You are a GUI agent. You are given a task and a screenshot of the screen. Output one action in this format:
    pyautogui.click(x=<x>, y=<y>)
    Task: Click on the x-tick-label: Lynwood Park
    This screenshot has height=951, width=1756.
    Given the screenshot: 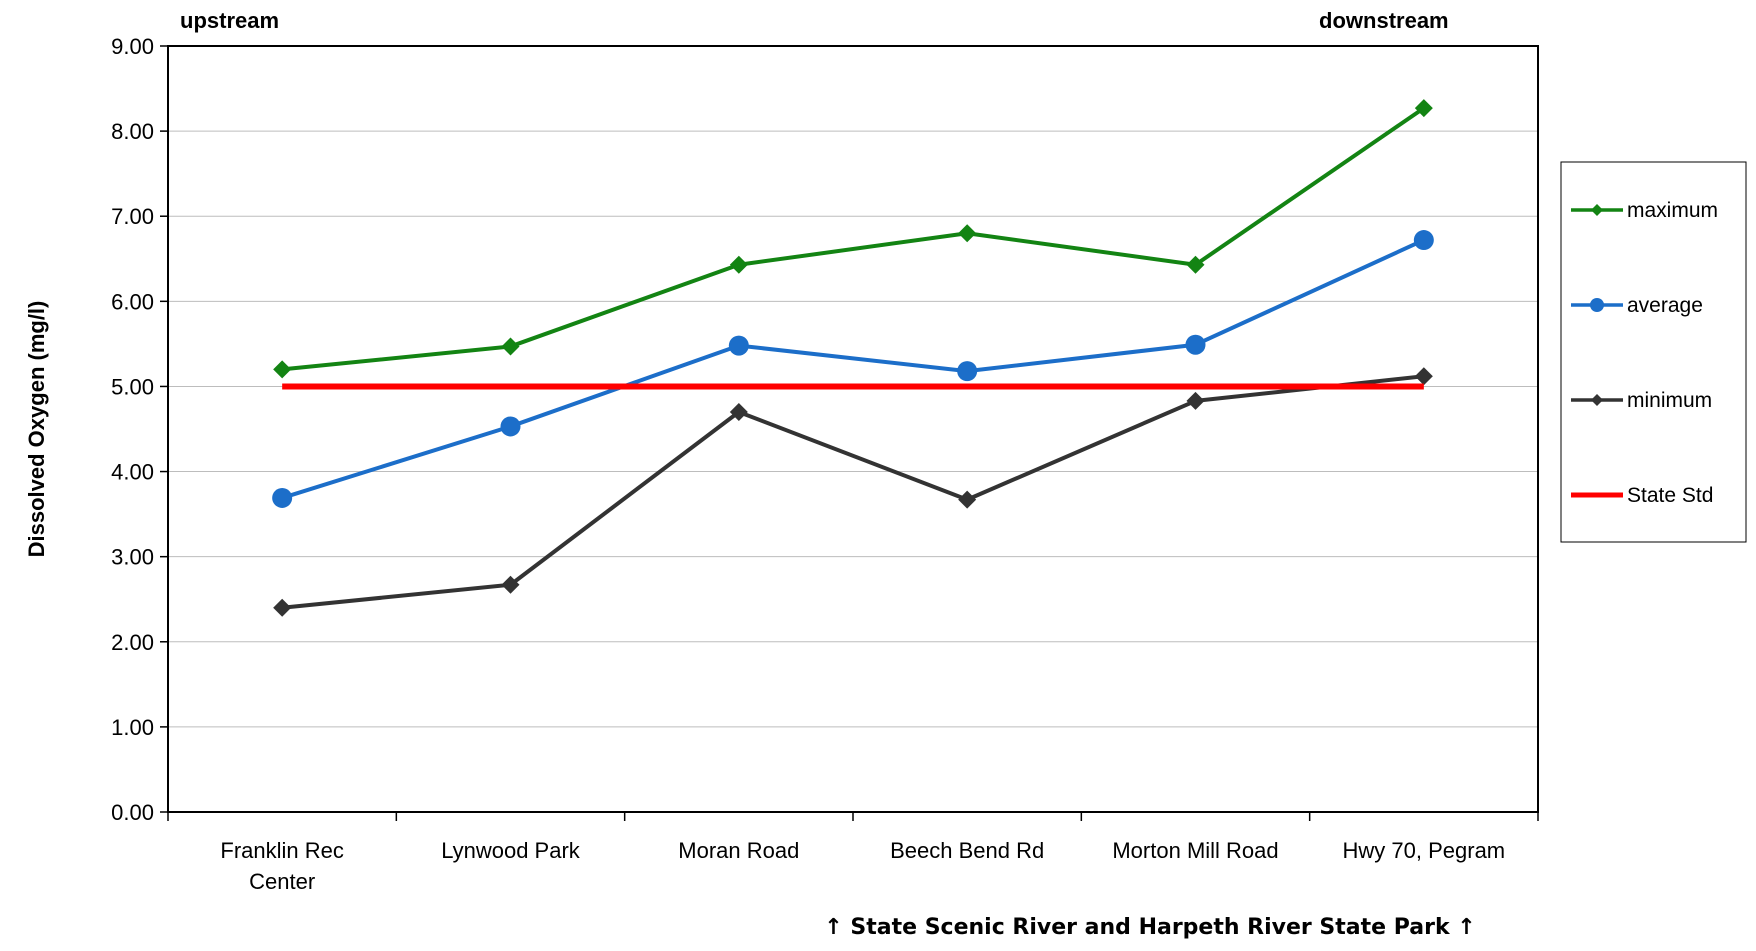 What is the action you would take?
    pyautogui.click(x=511, y=850)
    